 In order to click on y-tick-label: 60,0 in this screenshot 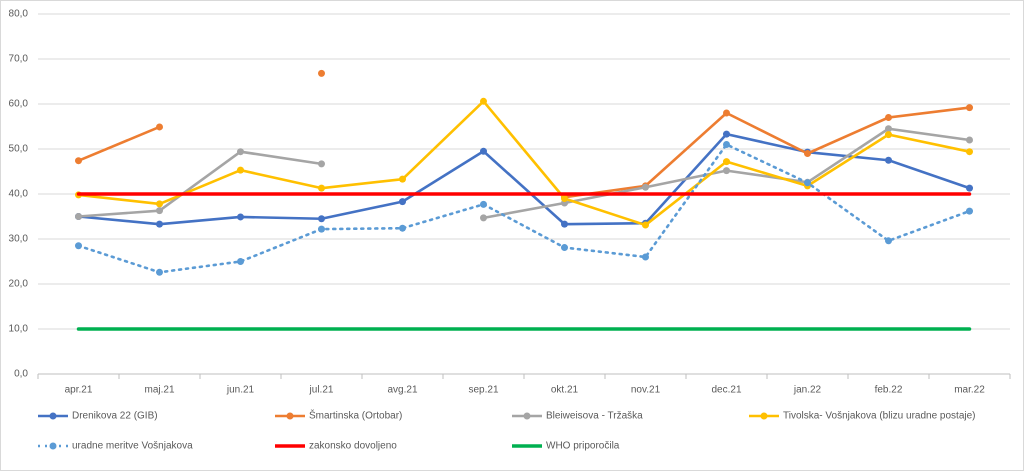, I will do `click(19, 104)`.